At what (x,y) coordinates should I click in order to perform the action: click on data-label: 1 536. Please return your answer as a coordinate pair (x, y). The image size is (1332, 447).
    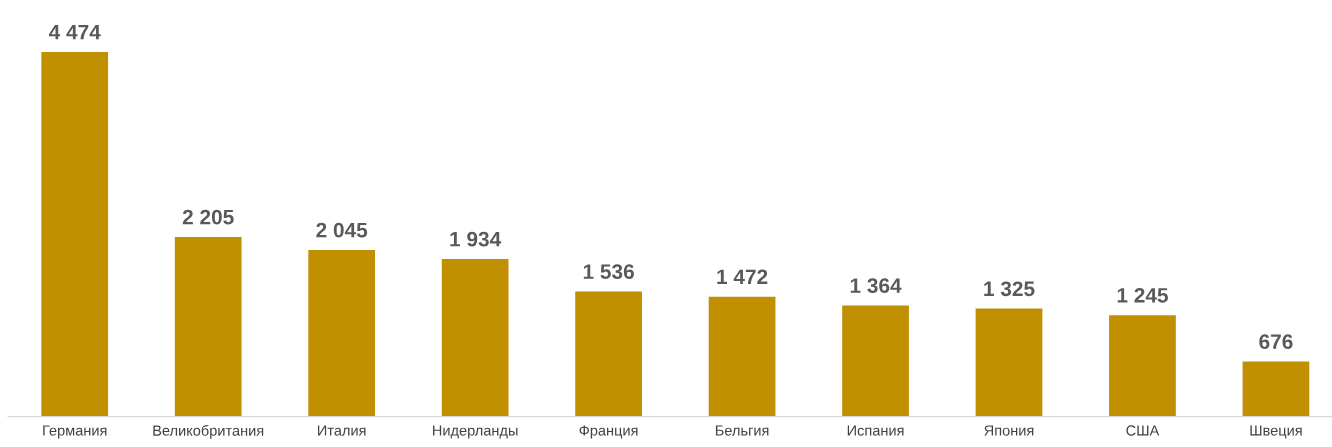
    Looking at the image, I should click on (608, 271).